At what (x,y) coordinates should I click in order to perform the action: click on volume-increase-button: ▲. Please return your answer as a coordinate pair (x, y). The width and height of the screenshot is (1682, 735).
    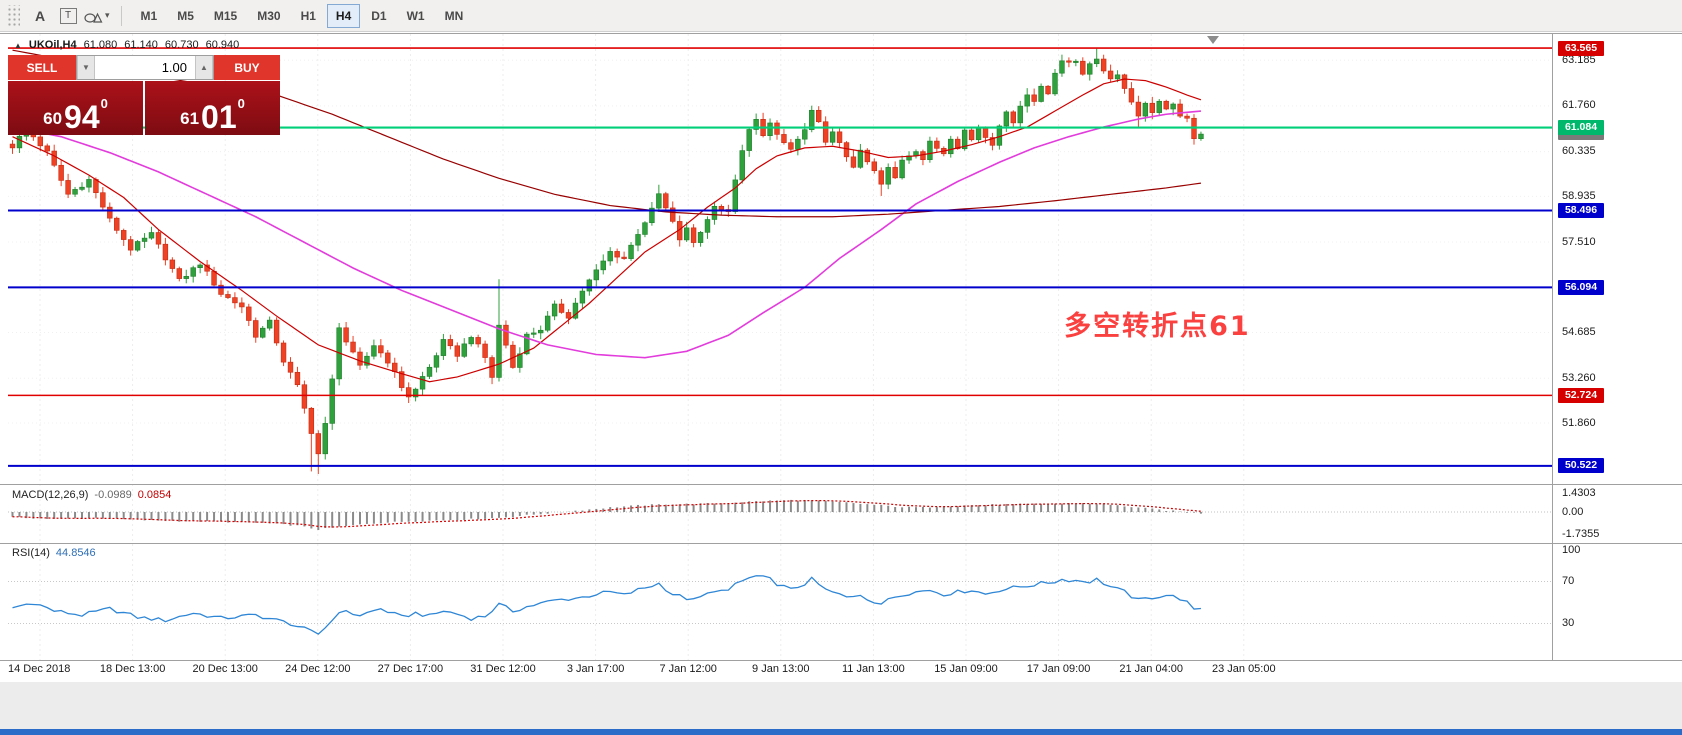
    Looking at the image, I should click on (204, 67).